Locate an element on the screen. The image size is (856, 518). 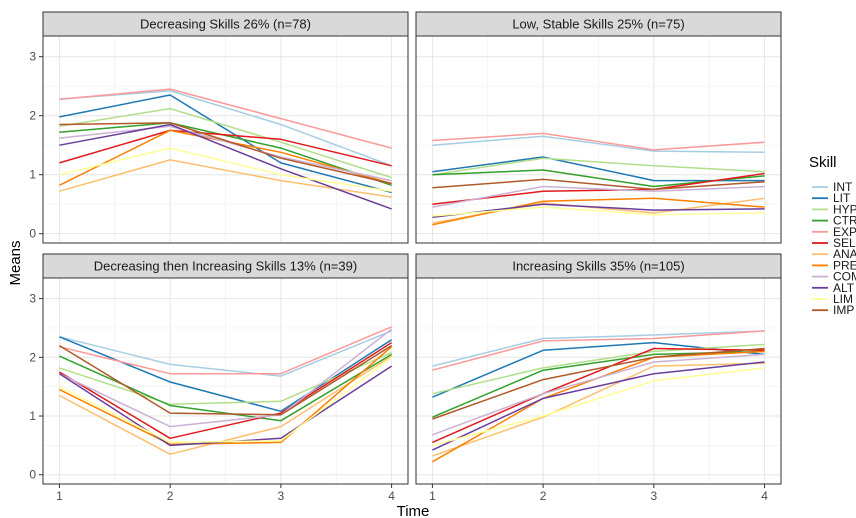
legend-label: LIT is located at coordinates (842, 198).